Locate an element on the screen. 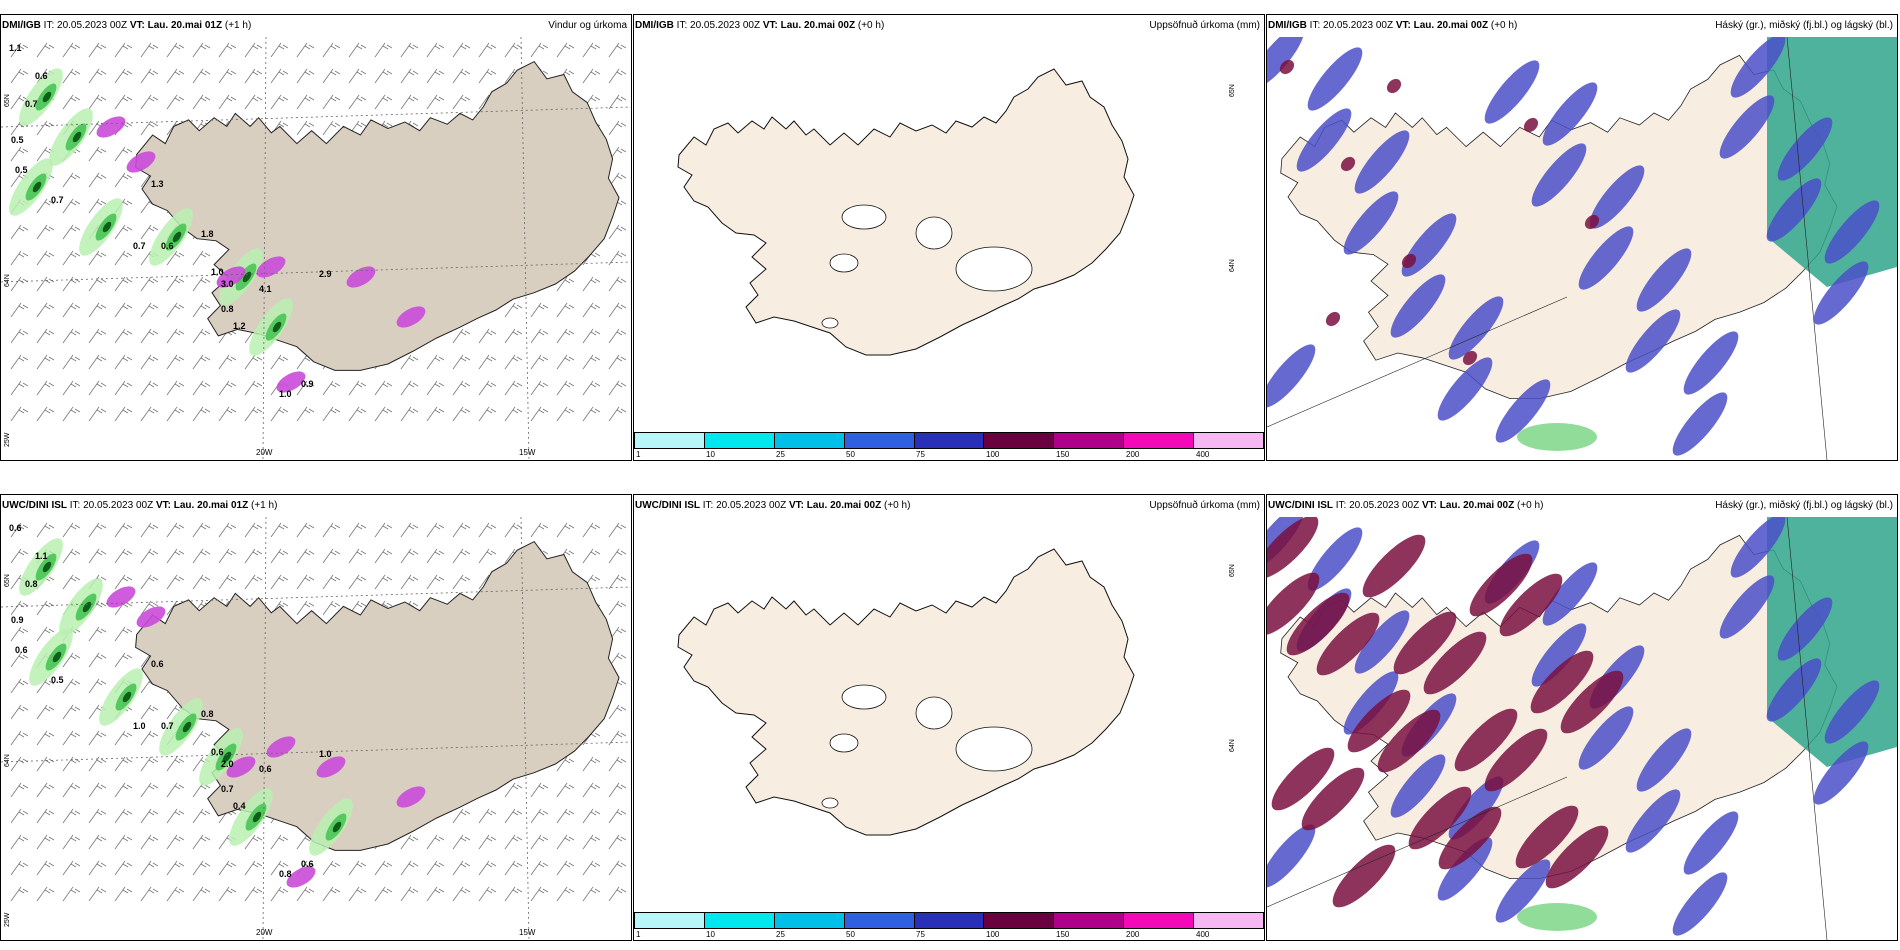  colorbar-tick: 75 is located at coordinates (920, 934).